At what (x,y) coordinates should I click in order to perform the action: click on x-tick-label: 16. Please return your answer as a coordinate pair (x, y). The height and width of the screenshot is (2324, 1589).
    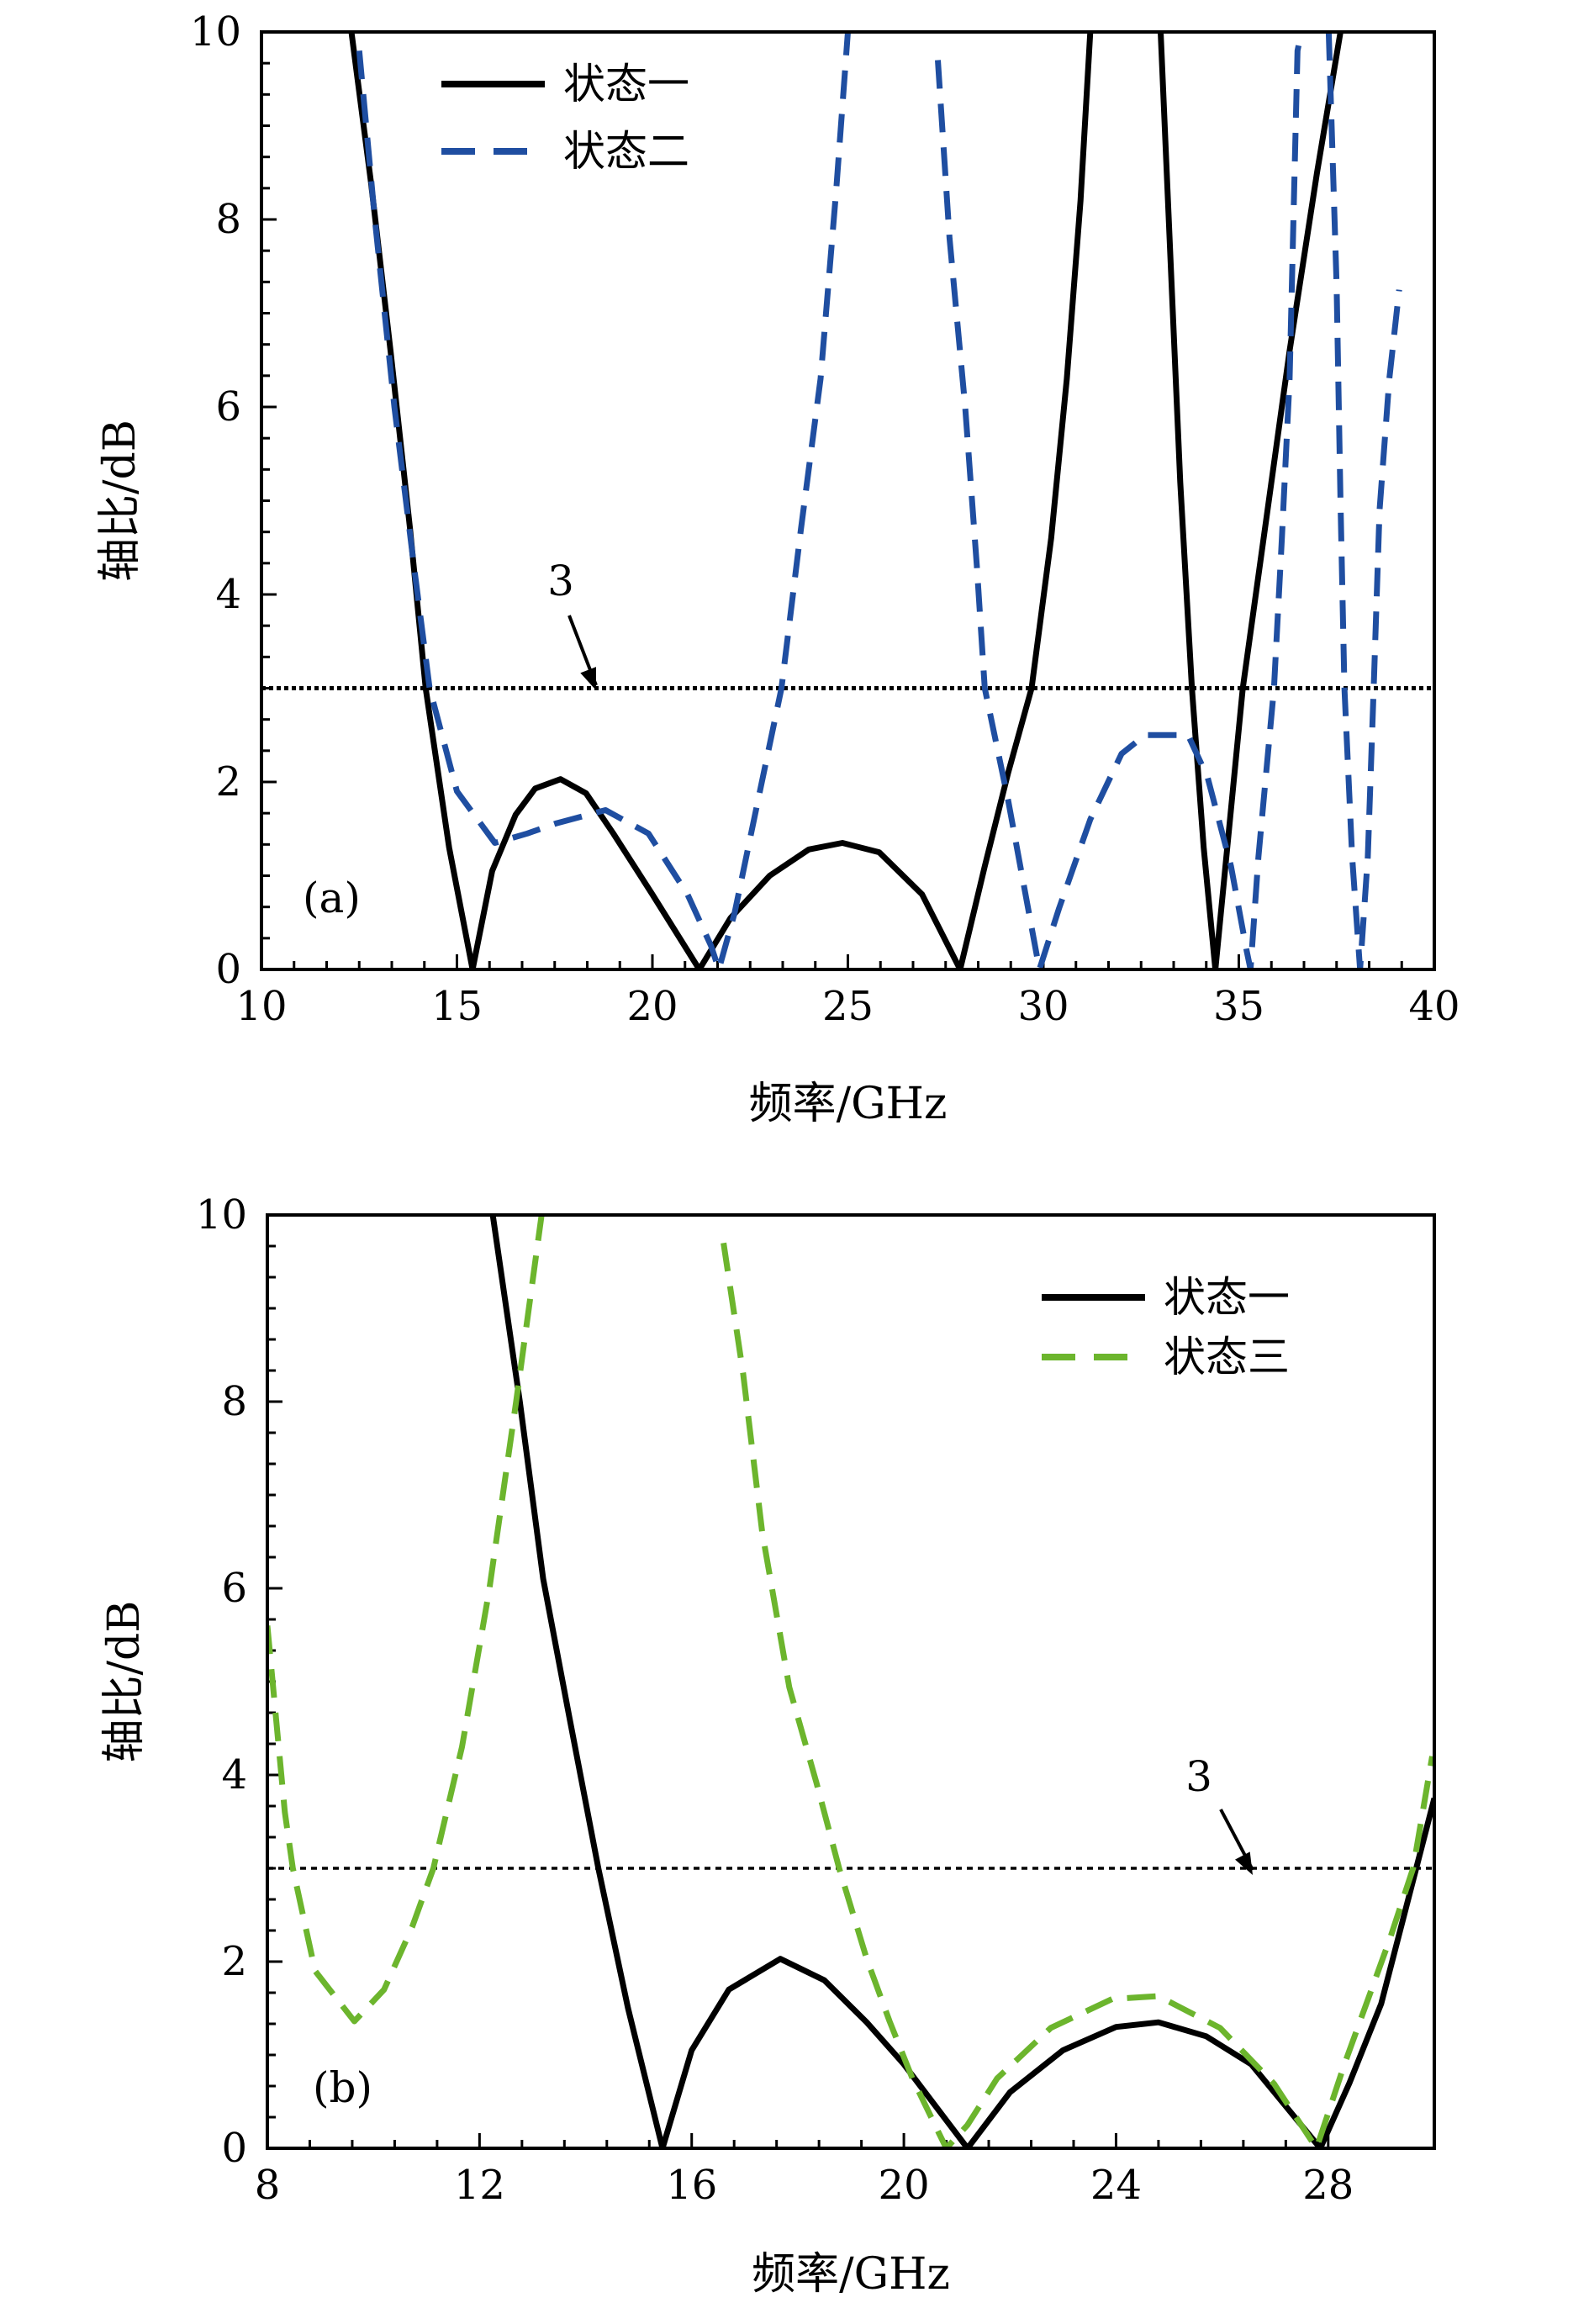
    Looking at the image, I should click on (691, 2185).